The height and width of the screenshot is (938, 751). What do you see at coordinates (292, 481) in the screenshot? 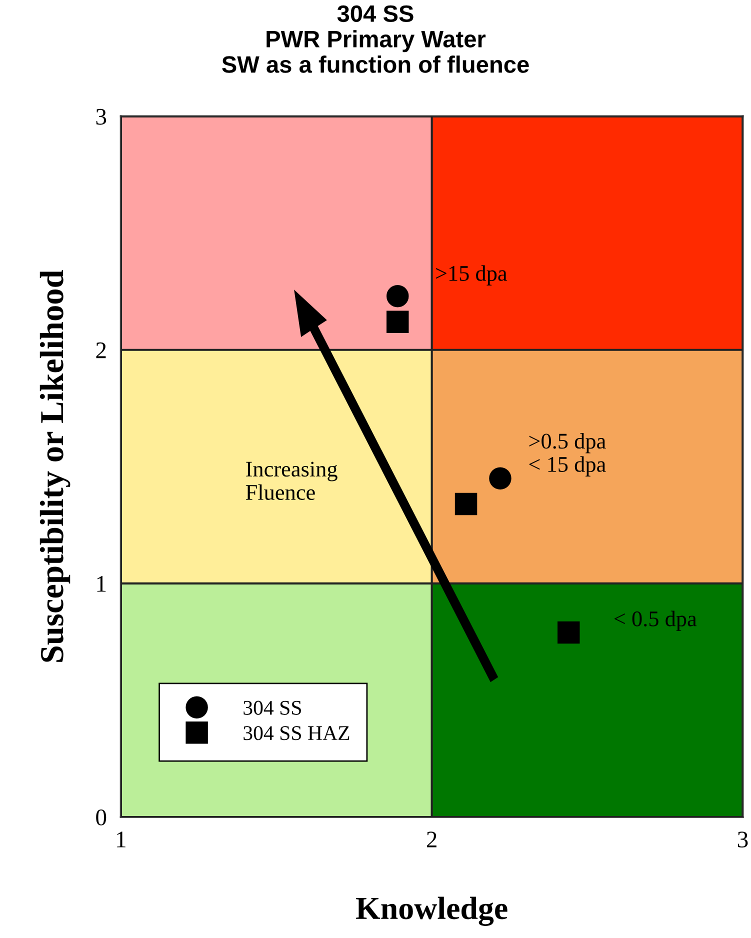
I see `annotation: Increasing Fluence` at bounding box center [292, 481].